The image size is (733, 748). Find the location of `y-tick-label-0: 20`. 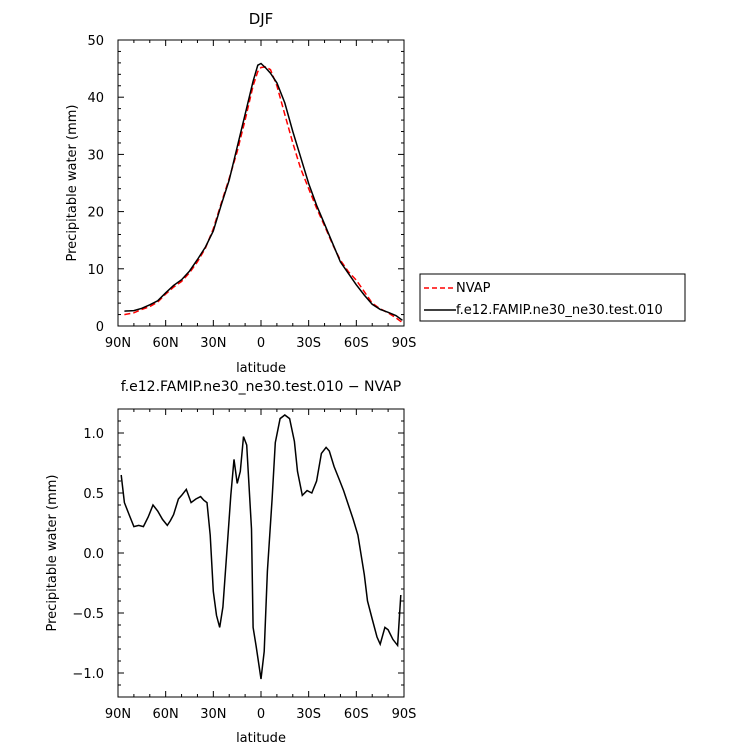

y-tick-label-0: 20 is located at coordinates (95, 213).